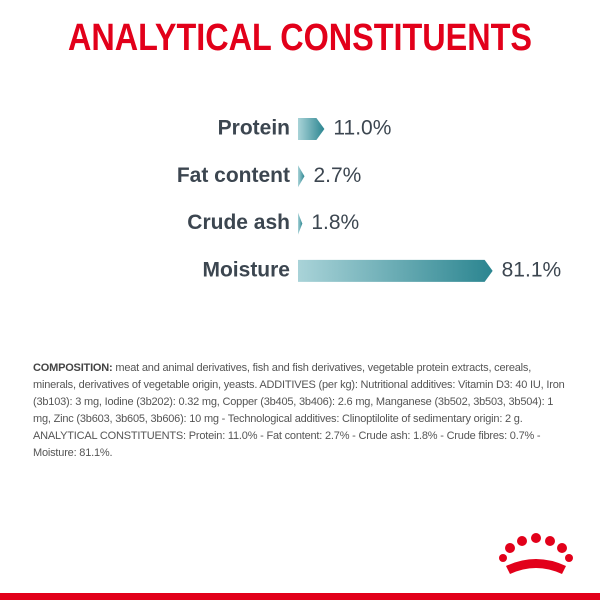 This screenshot has height=600, width=600. What do you see at coordinates (532, 269) in the screenshot?
I see `value-label: 81.1%` at bounding box center [532, 269].